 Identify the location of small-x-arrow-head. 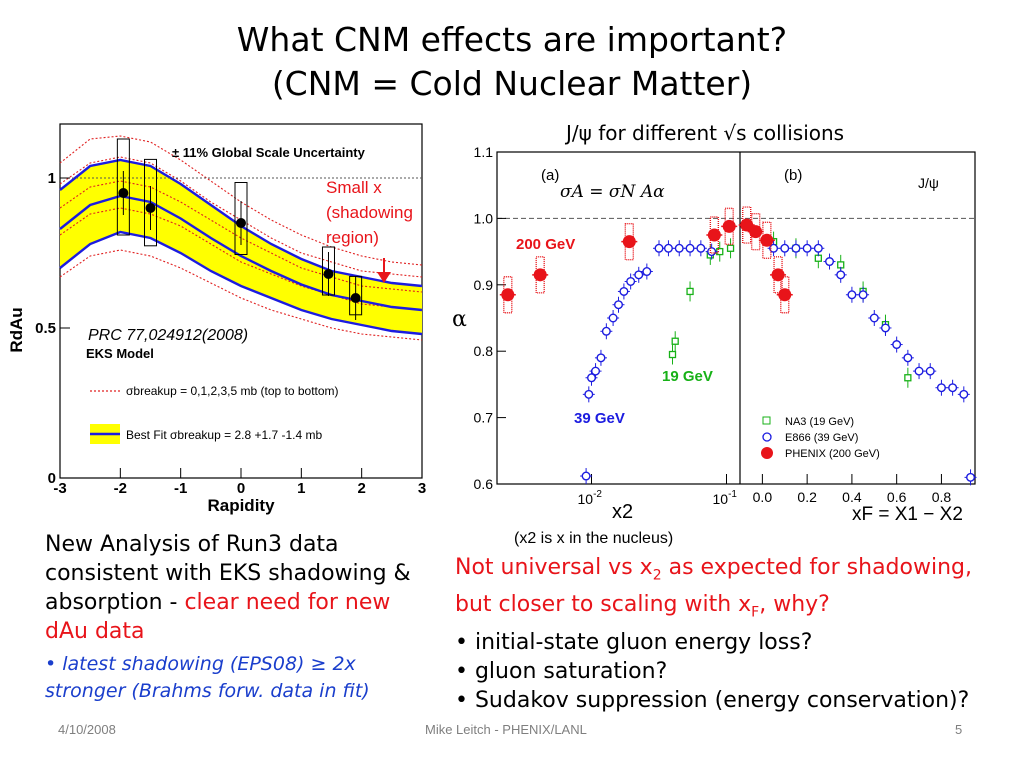
(384, 277).